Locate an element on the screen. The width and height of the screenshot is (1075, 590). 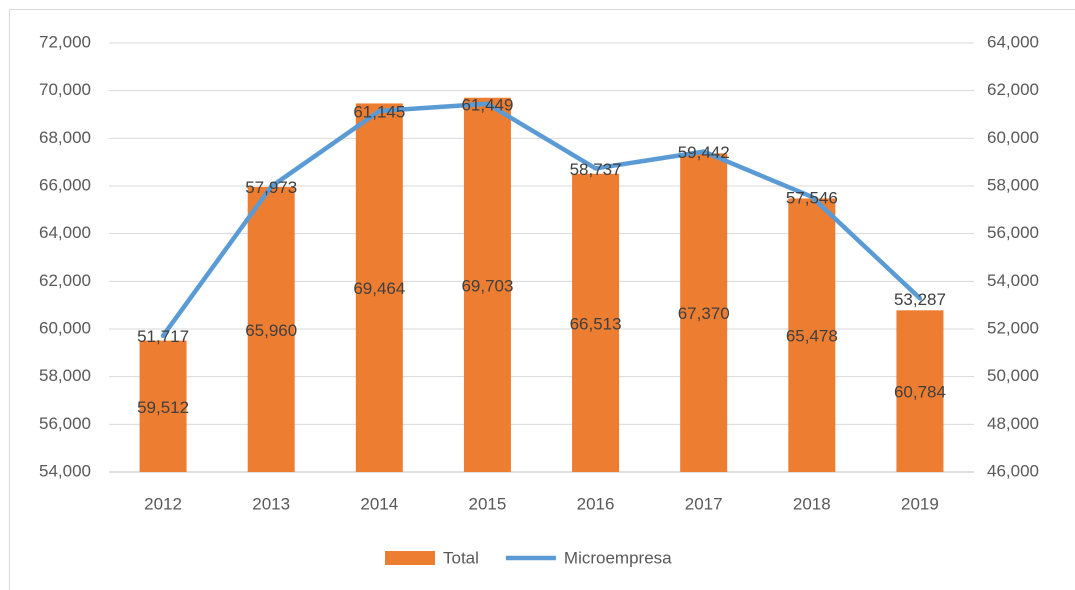
y-tick-label: 58,000 is located at coordinates (65, 375).